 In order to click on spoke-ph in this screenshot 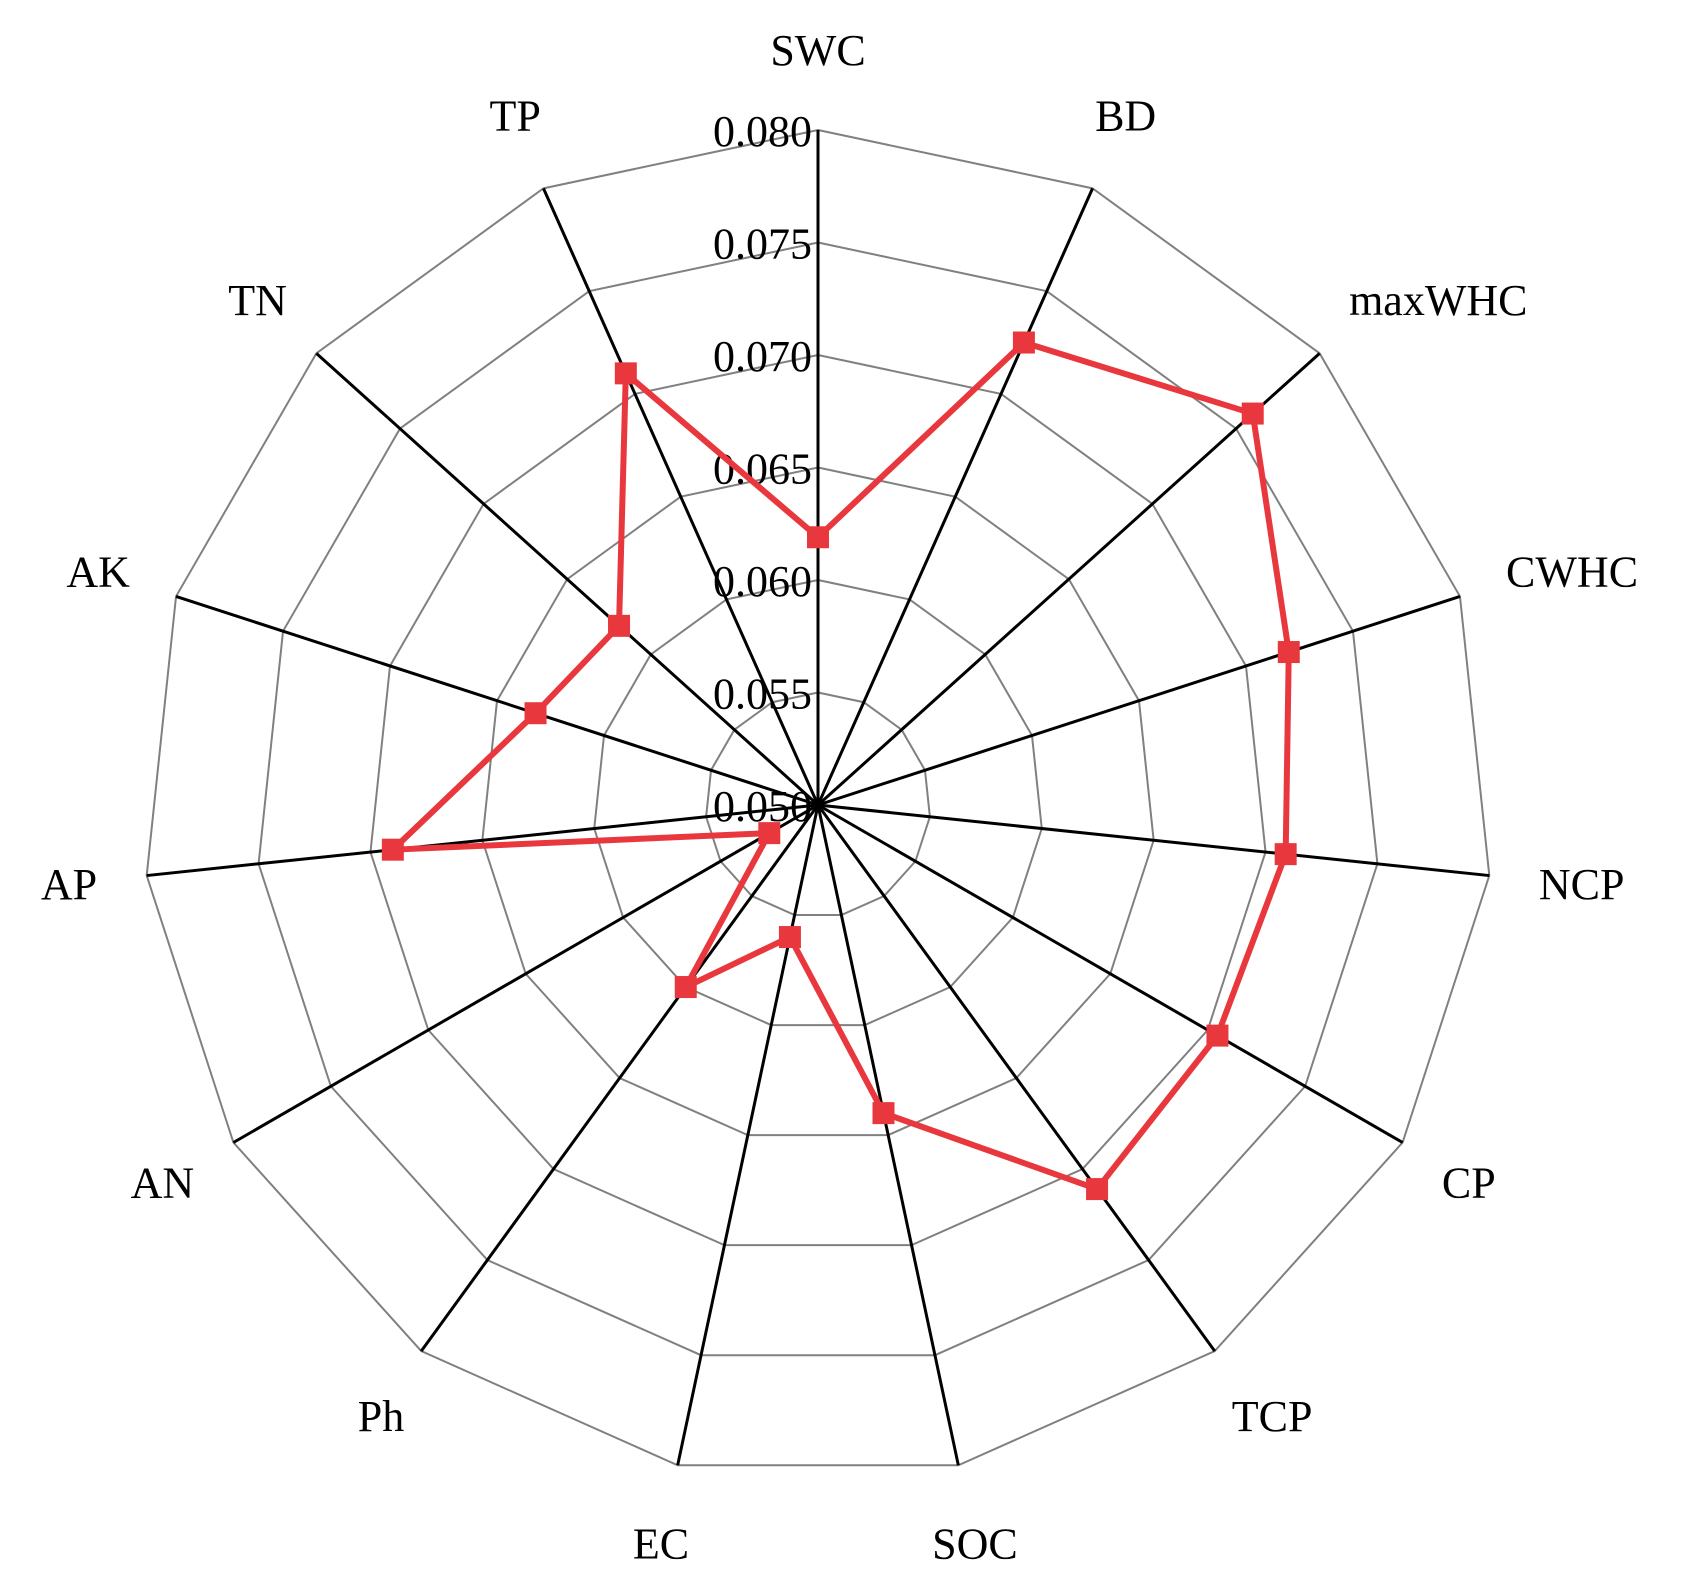, I will do `click(620, 1078)`.